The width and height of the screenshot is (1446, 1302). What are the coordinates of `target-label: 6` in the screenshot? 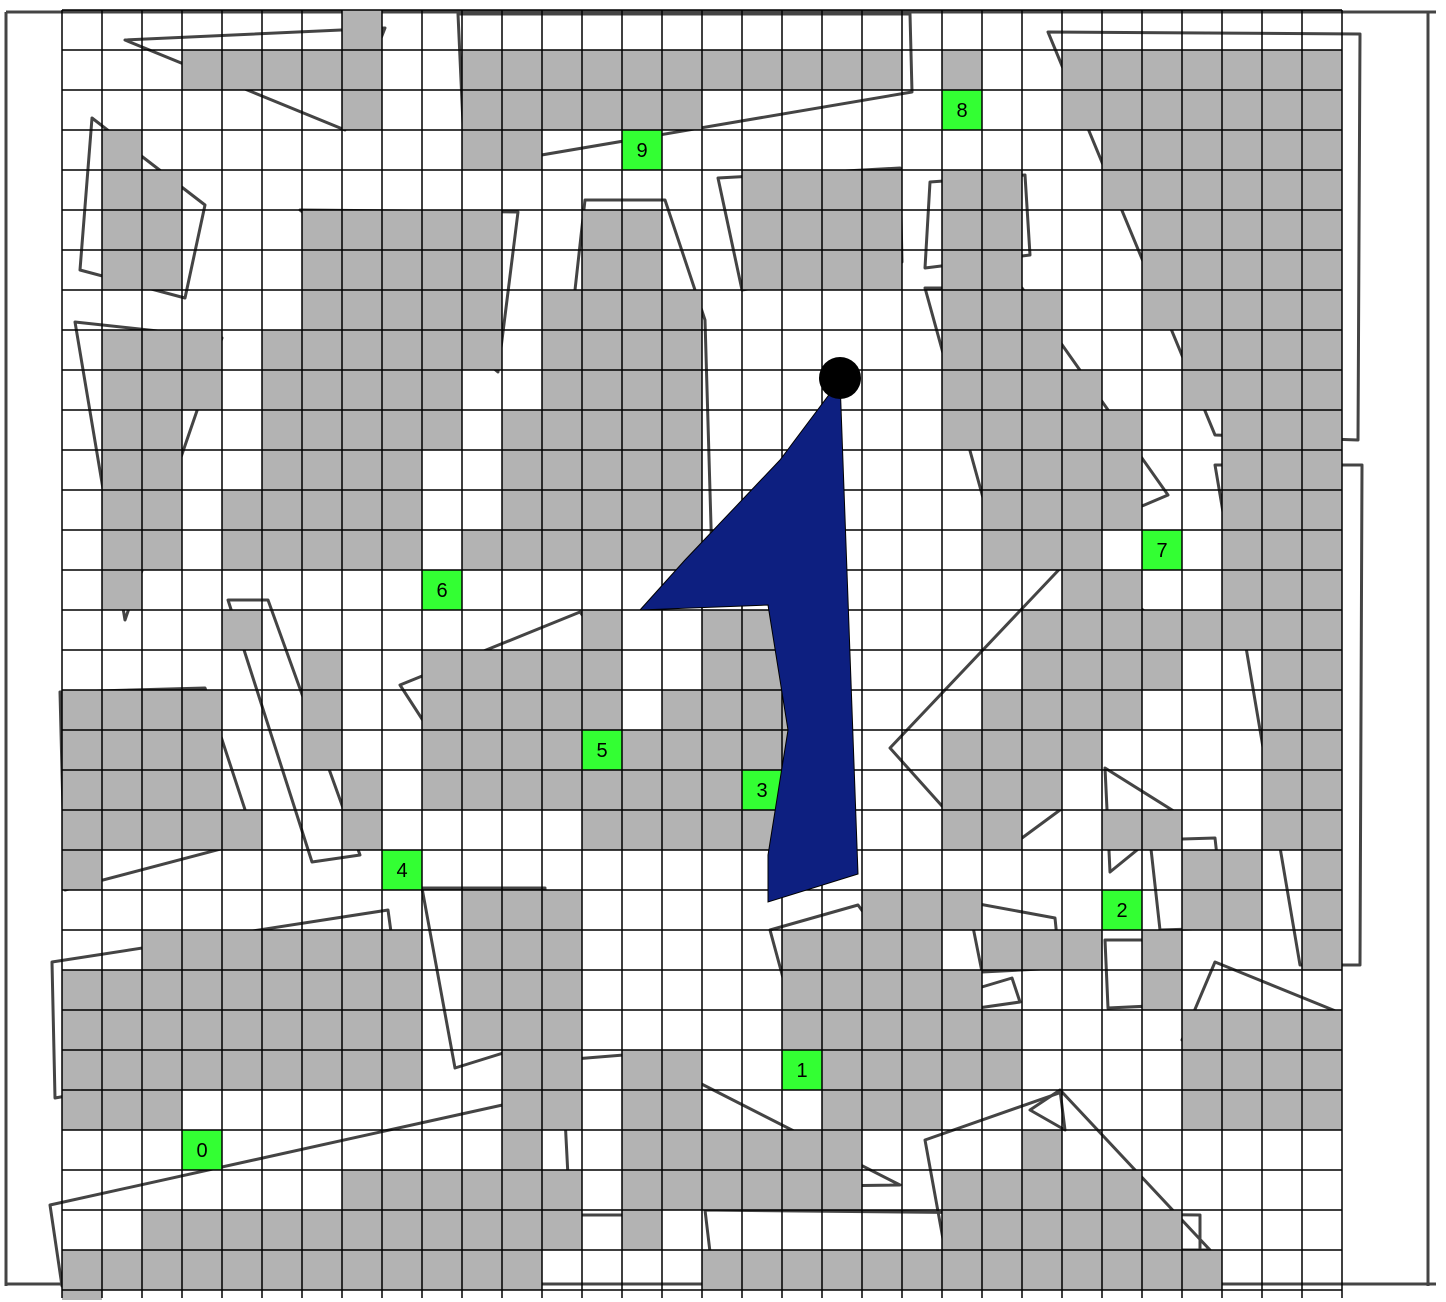 It's located at (441, 591).